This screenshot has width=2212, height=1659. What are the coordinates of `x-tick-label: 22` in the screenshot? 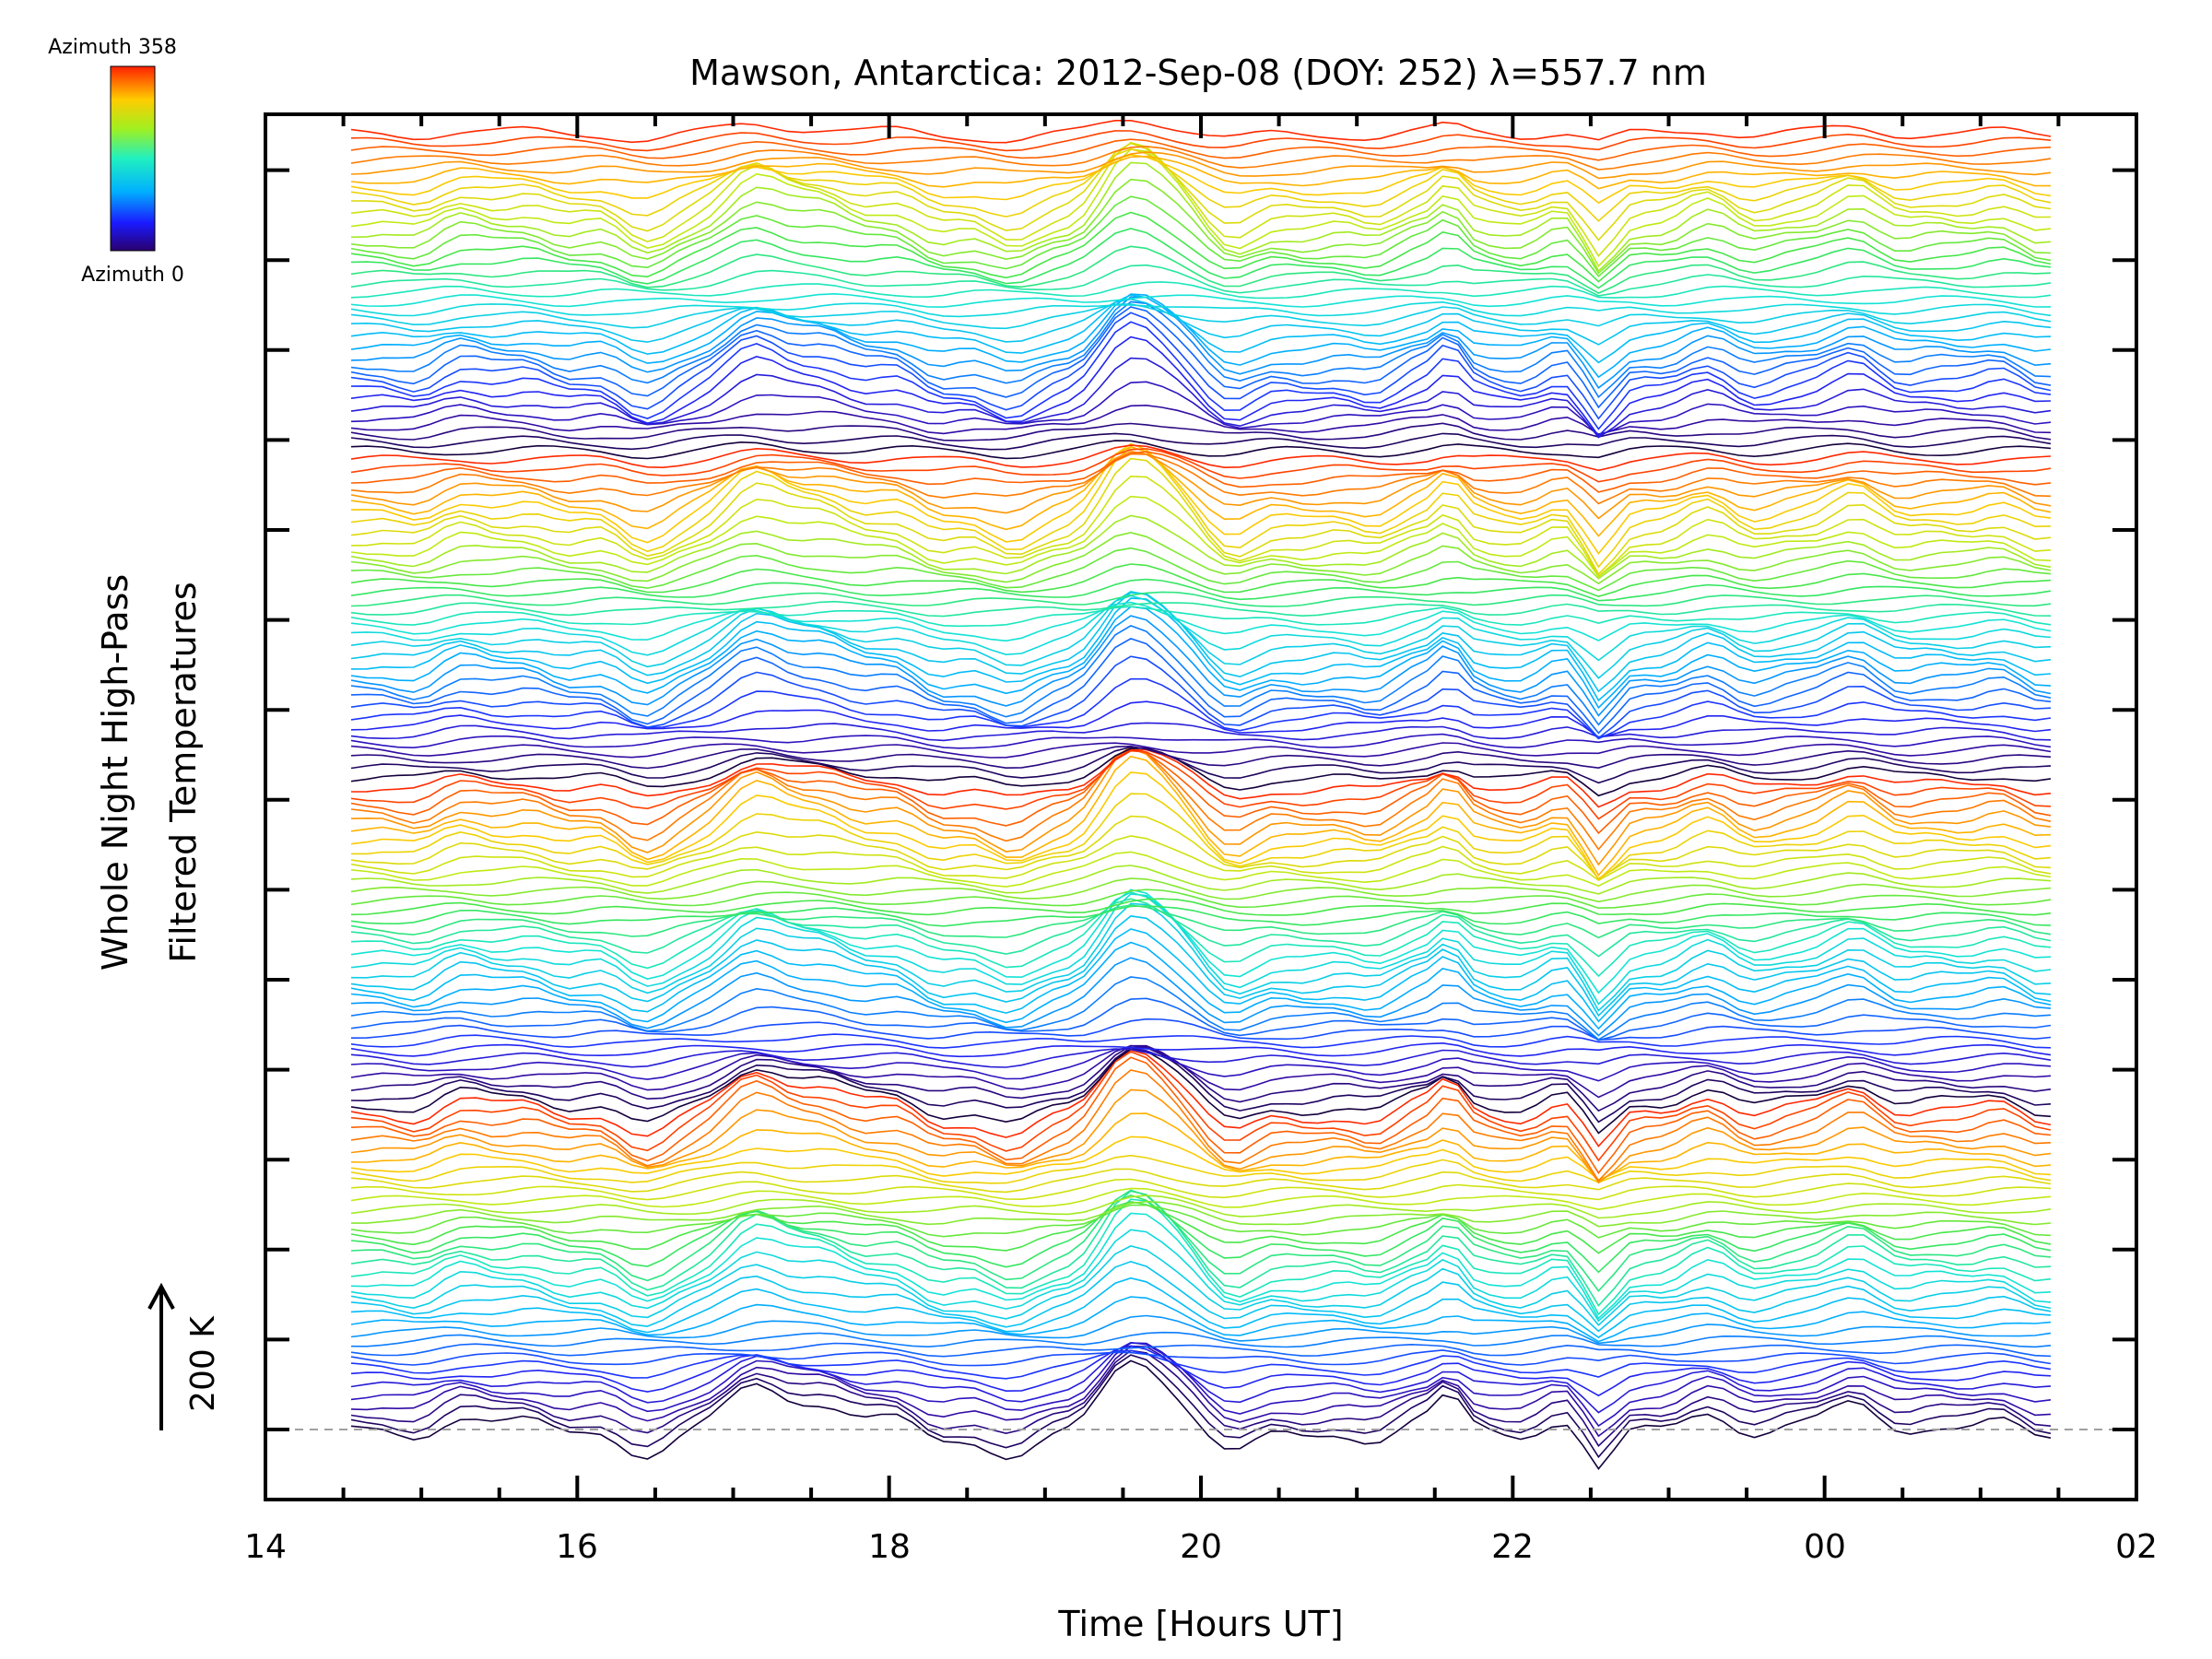 It's located at (1512, 1547).